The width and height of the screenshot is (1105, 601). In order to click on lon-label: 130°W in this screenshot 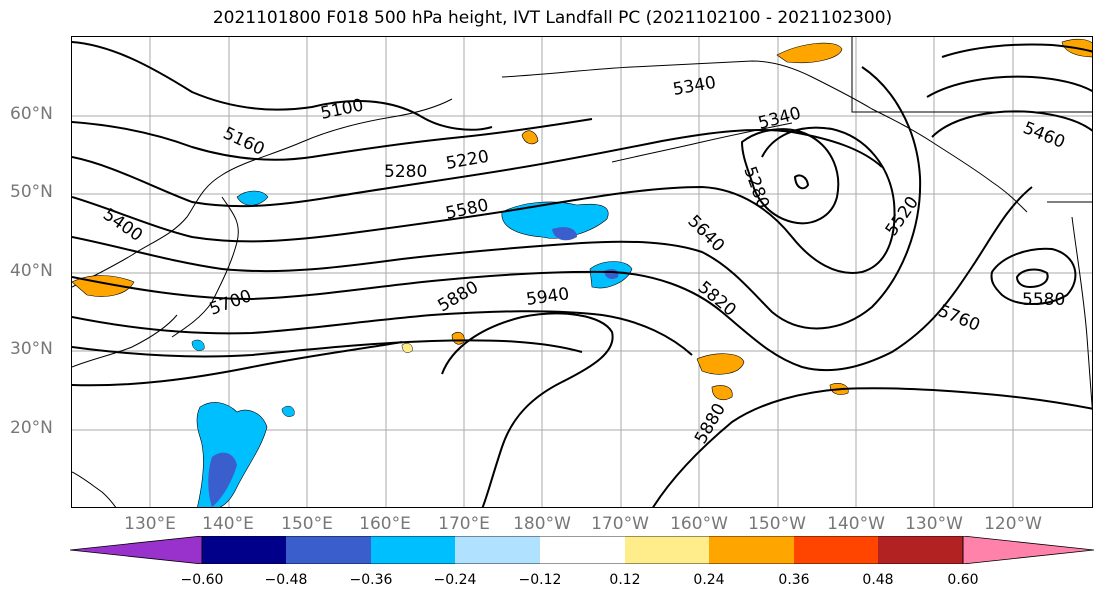, I will do `click(934, 524)`.